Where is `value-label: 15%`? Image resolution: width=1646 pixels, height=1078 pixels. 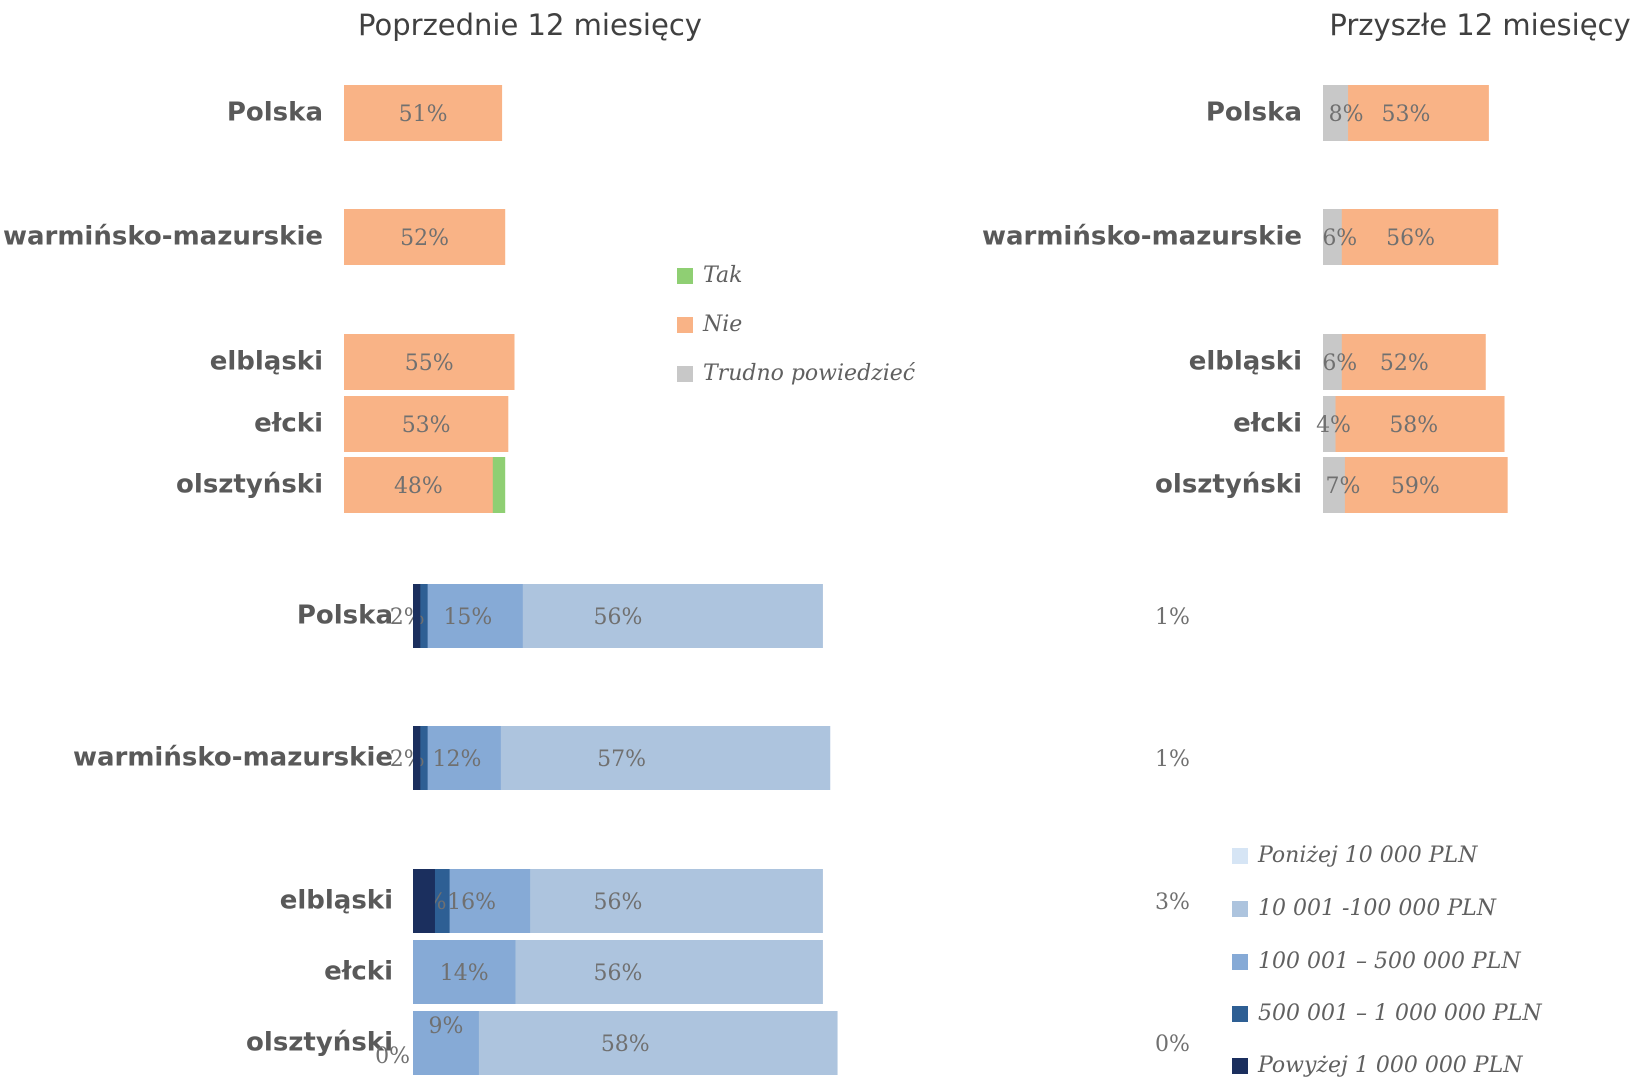 value-label: 15% is located at coordinates (467, 617).